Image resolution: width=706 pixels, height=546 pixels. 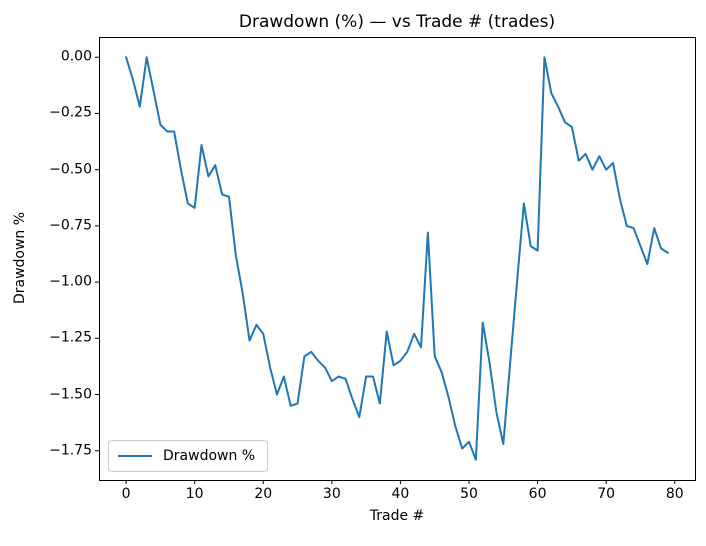 I want to click on x-tick-label: 0, so click(x=126, y=494).